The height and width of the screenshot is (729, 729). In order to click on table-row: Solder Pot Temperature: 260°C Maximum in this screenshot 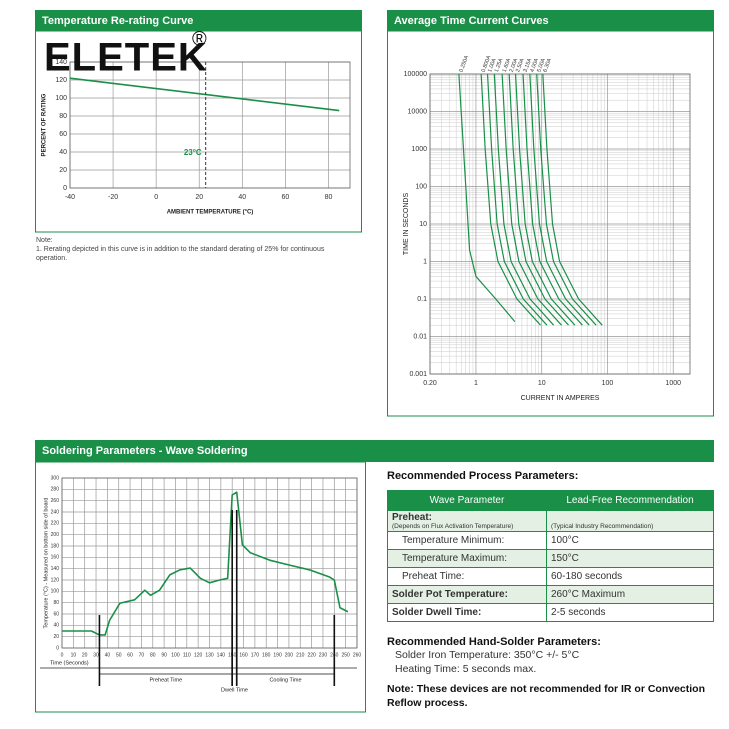, I will do `click(550, 594)`.